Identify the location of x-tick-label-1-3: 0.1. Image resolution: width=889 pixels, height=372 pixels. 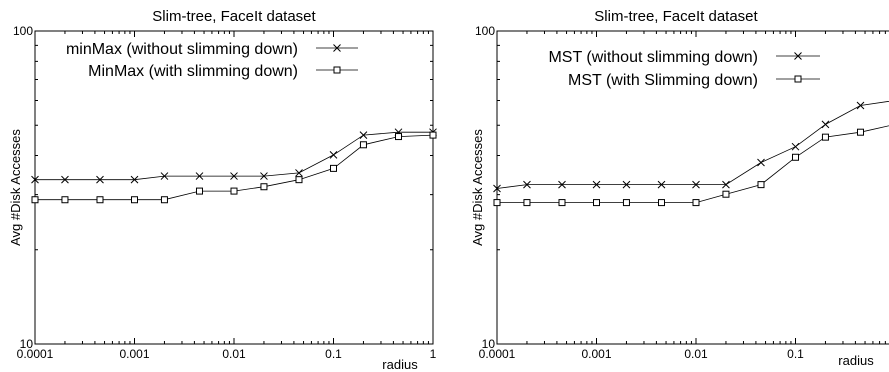
(795, 354).